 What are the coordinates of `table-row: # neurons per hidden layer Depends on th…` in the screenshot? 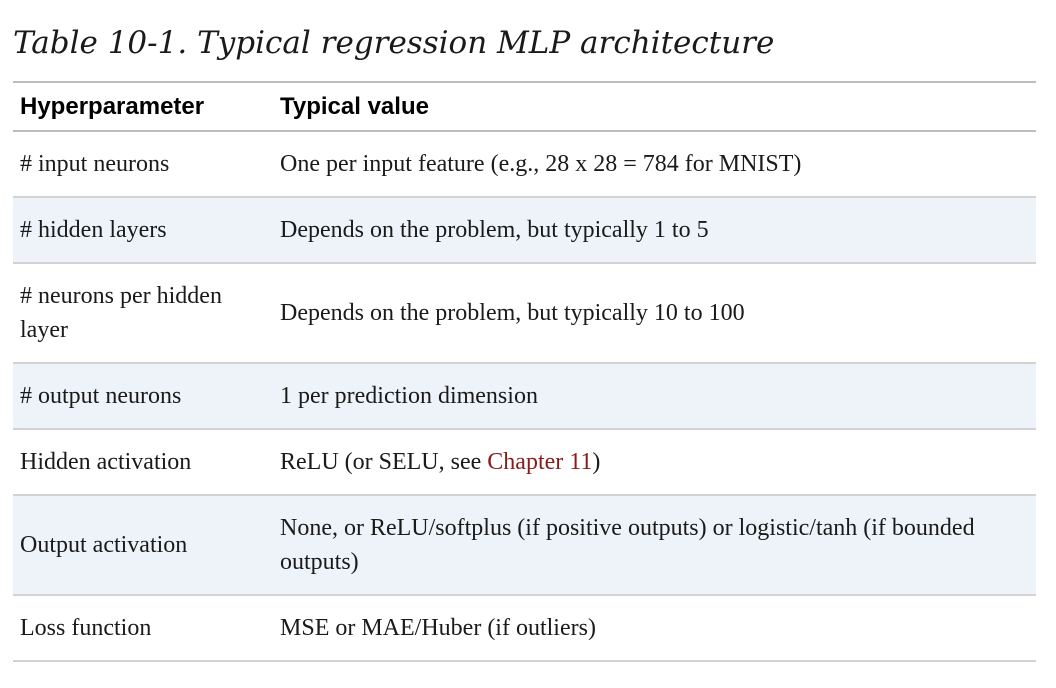 It's located at (524, 313).